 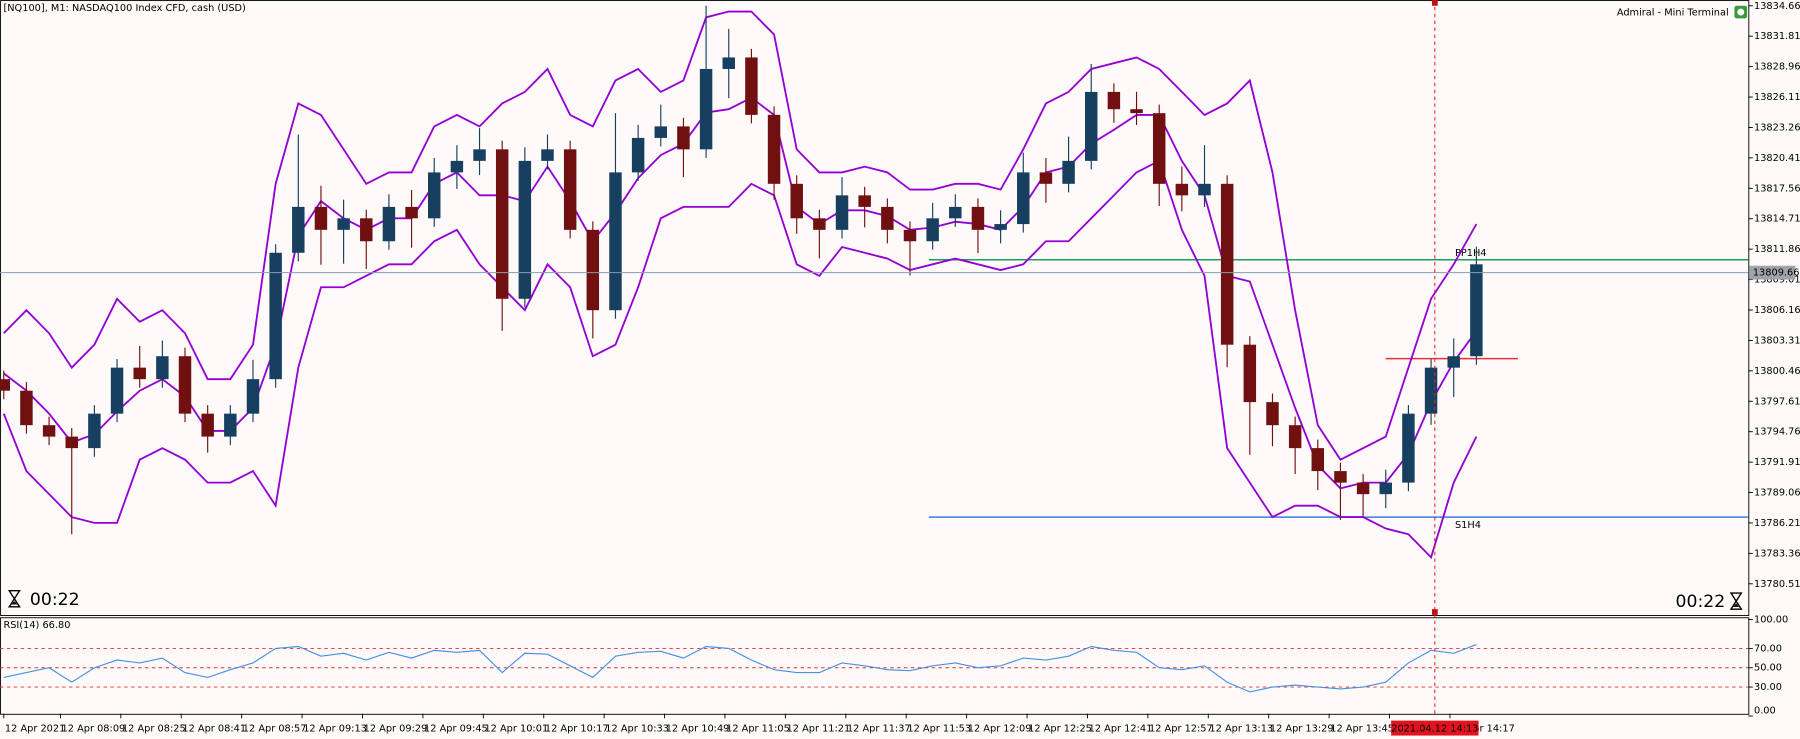 I want to click on y-tick-label: 13823.26, so click(x=1777, y=127).